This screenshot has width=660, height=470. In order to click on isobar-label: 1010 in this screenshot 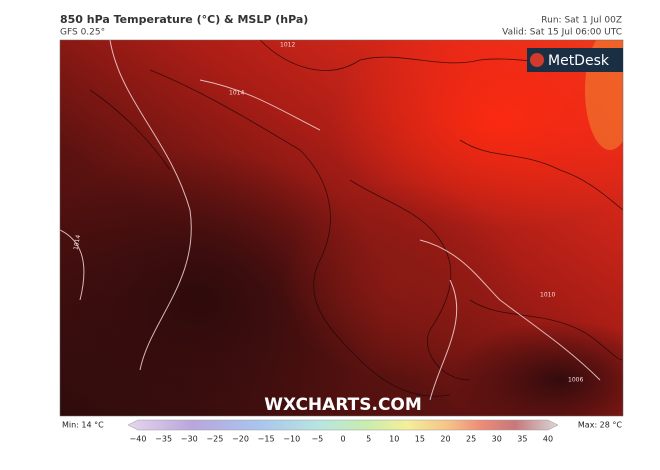, I will do `click(547, 295)`.